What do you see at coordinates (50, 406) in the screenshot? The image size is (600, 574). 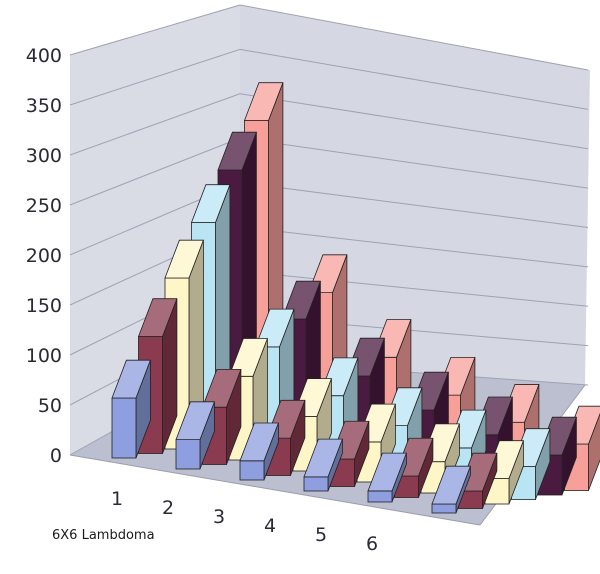 I see `y-tick-label: 50` at bounding box center [50, 406].